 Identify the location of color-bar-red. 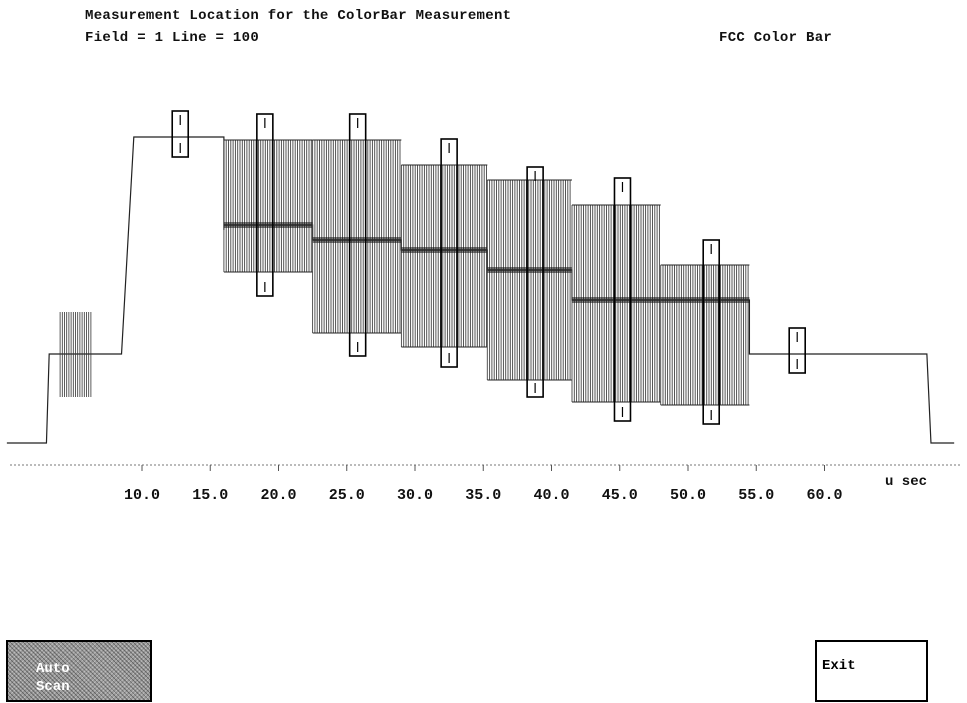
(616, 303).